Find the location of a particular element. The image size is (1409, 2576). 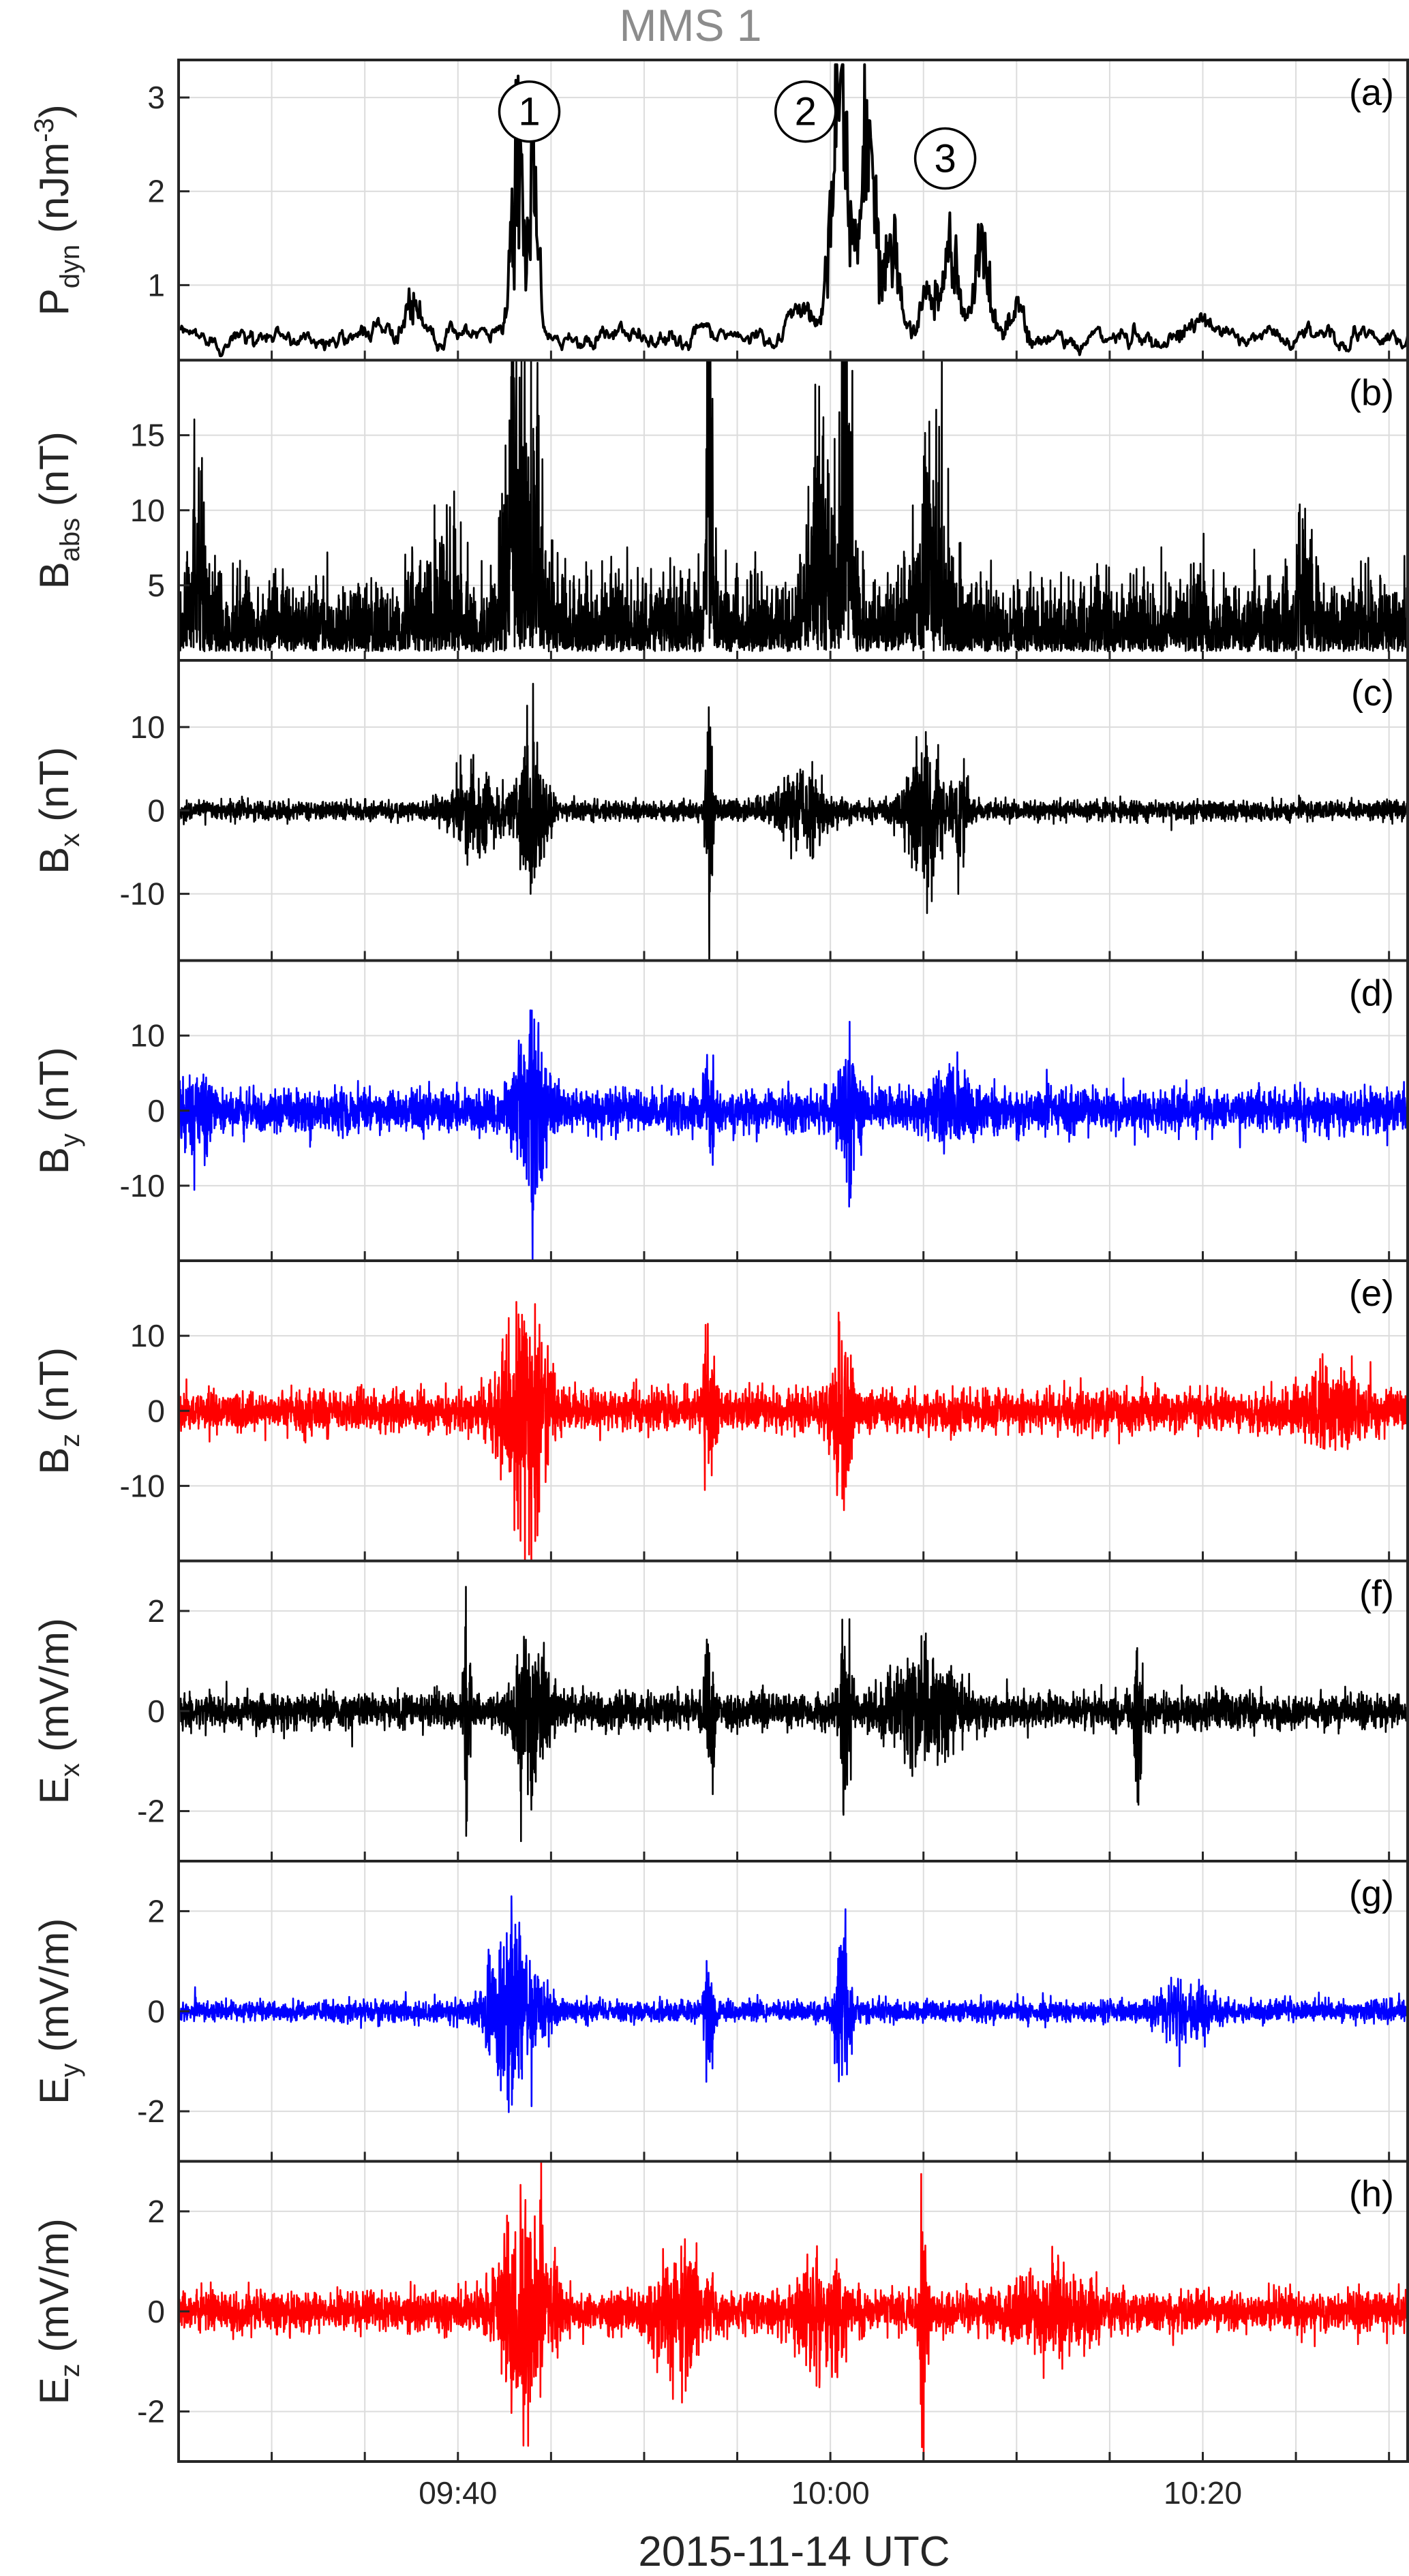

panel-a: 1 2 3 Pdyn (nJm-3) (a) 1 2 3 is located at coordinates (719, 211).